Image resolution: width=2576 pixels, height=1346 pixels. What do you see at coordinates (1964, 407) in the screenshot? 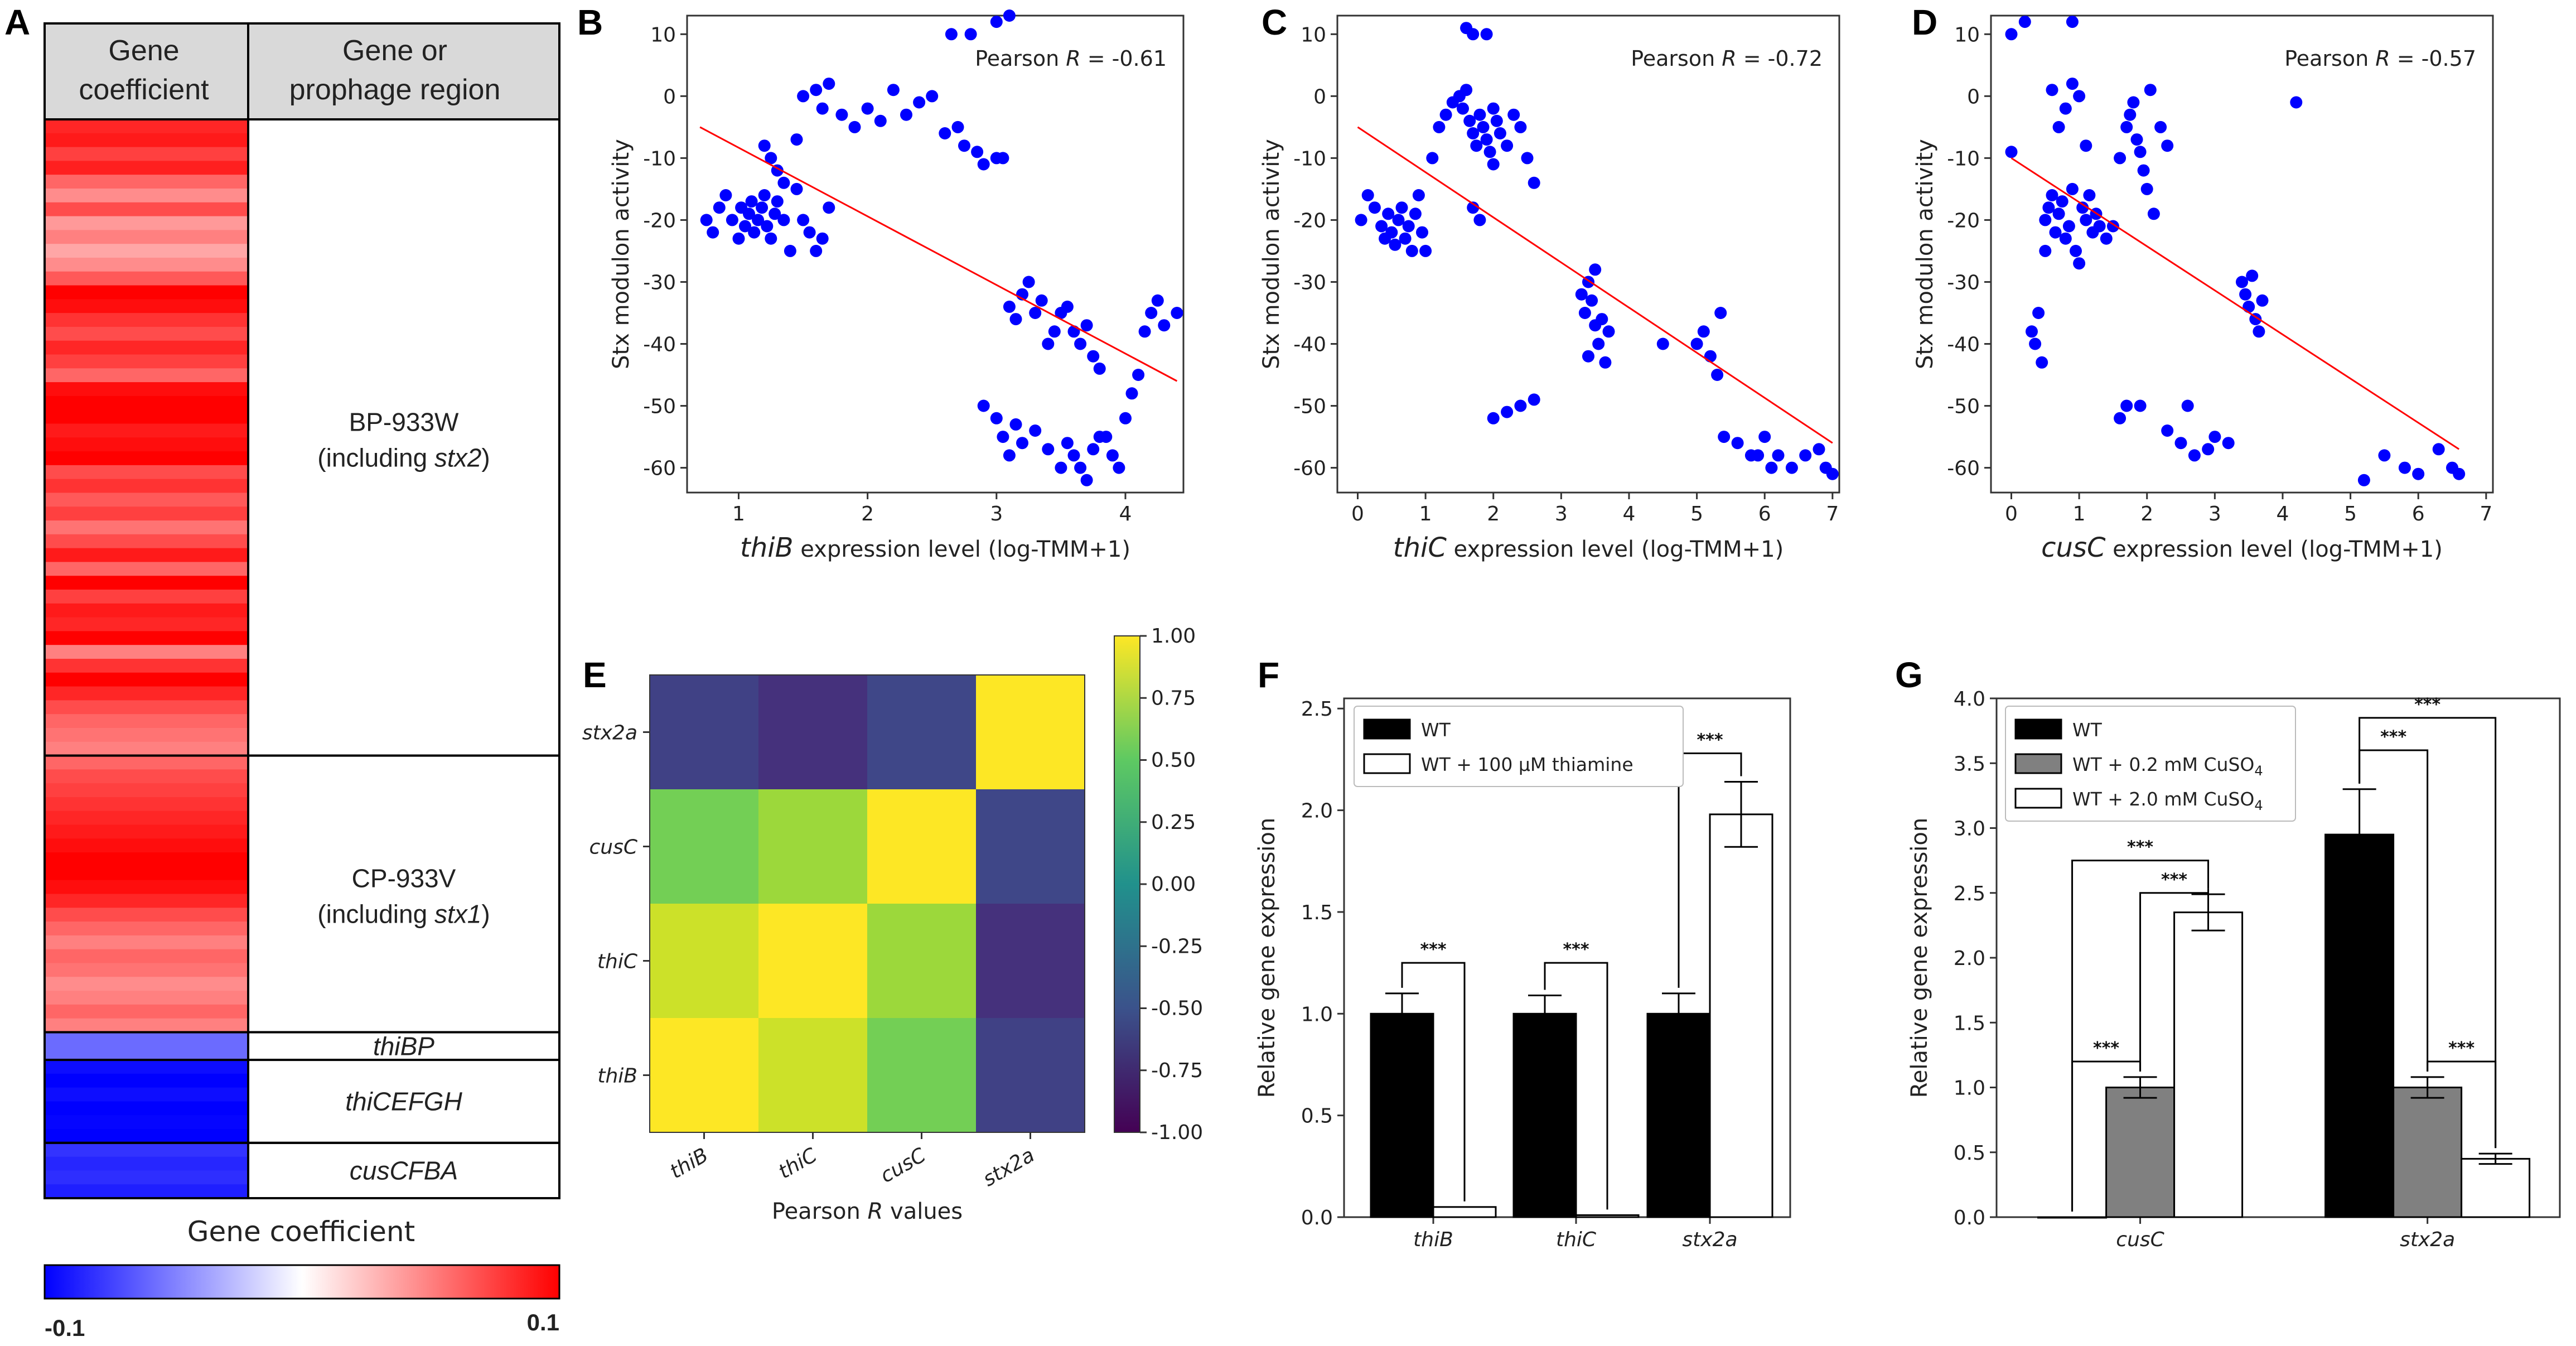
I see `y-tick-label: -50` at bounding box center [1964, 407].